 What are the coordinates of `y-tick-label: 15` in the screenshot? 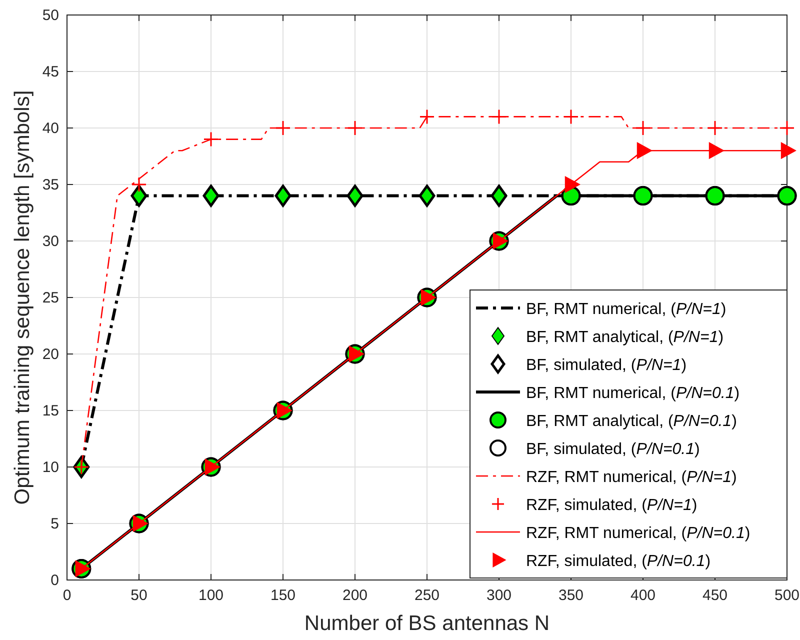 It's located at (50, 411).